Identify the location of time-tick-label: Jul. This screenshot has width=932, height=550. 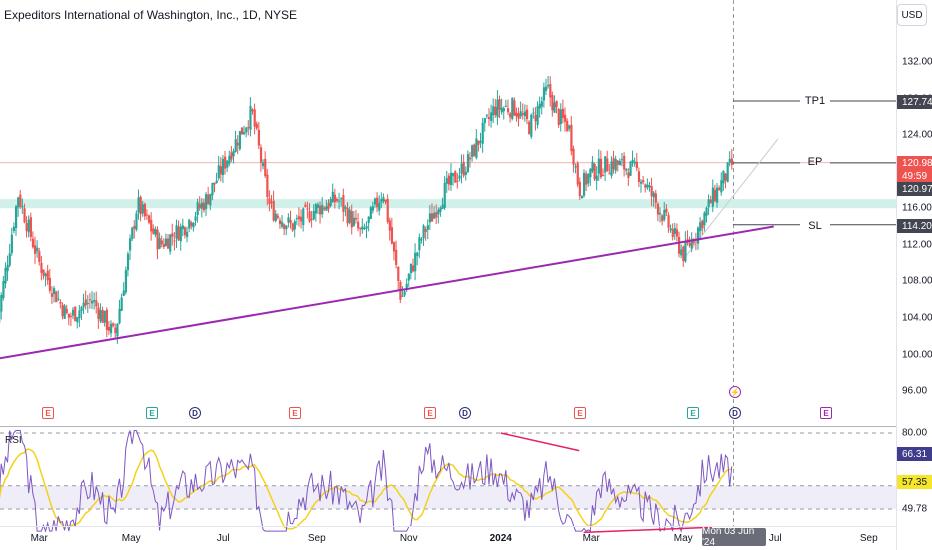
(775, 538).